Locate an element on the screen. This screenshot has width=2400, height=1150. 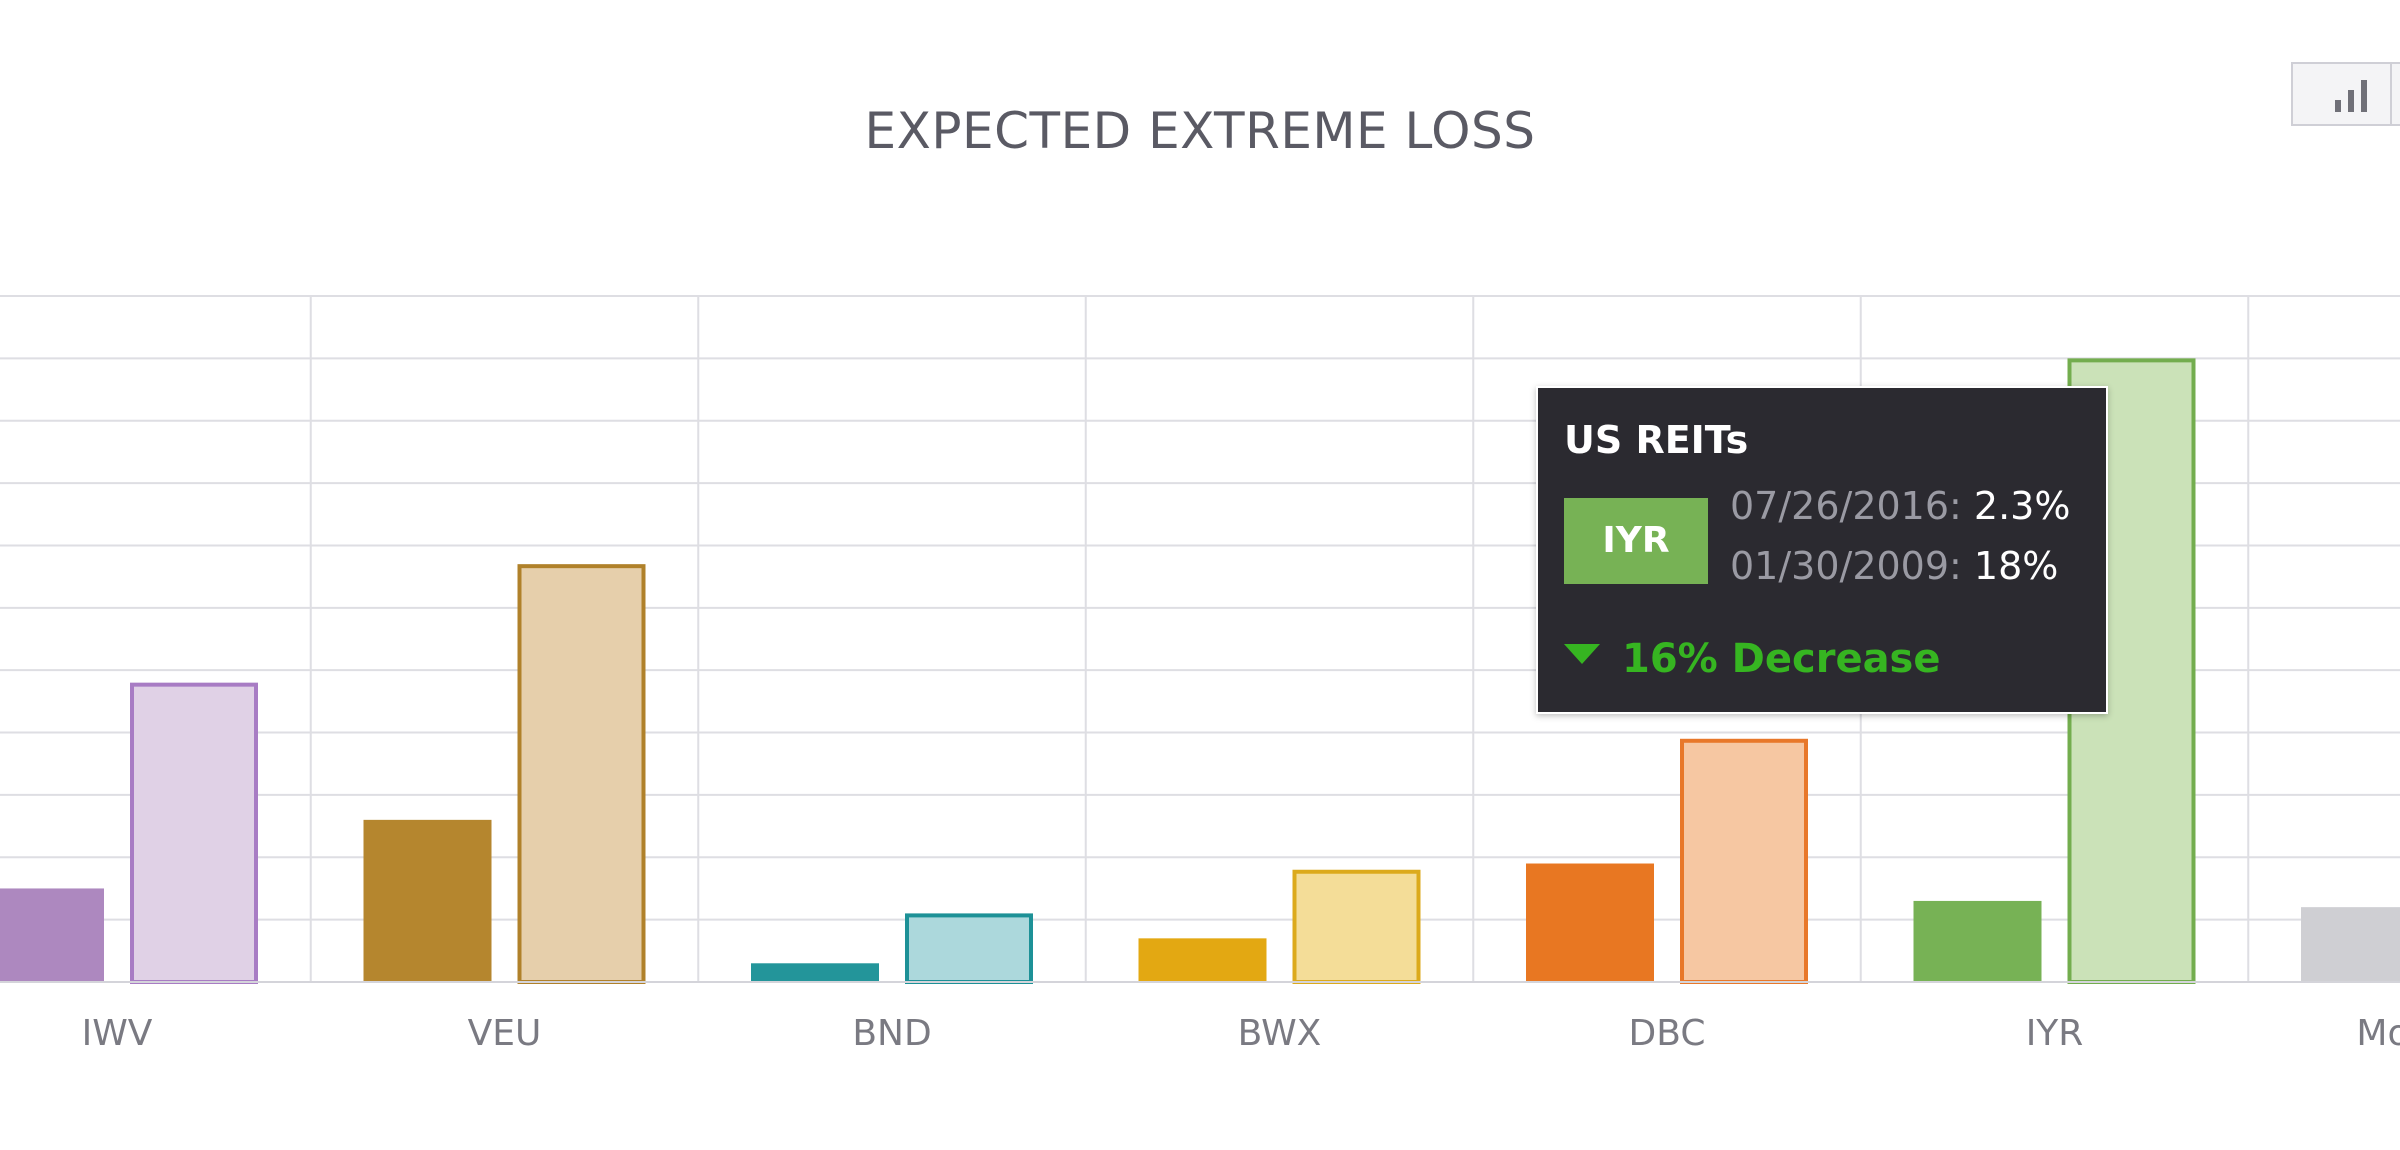
tooltip-date-recent: 07/26/2016: is located at coordinates (1846, 506).